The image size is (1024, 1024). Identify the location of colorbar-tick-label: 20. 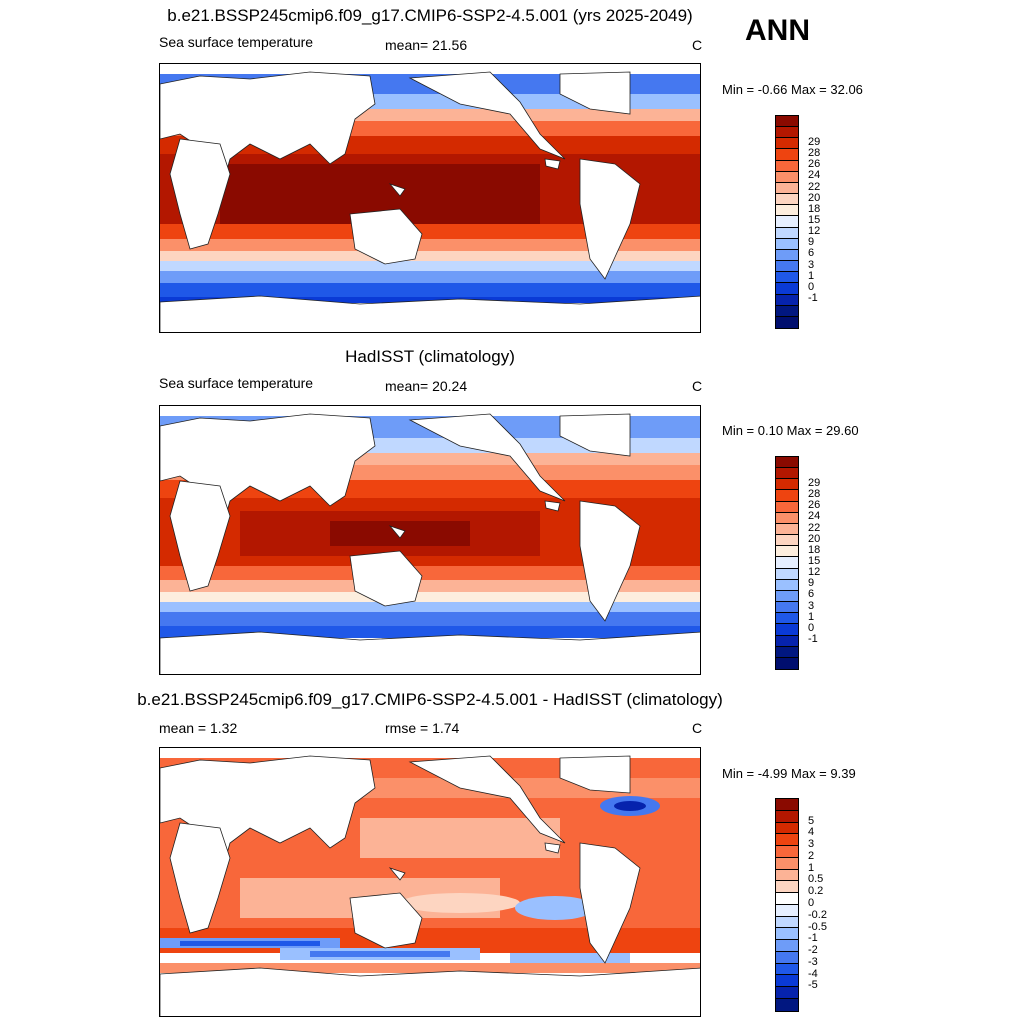
(814, 538).